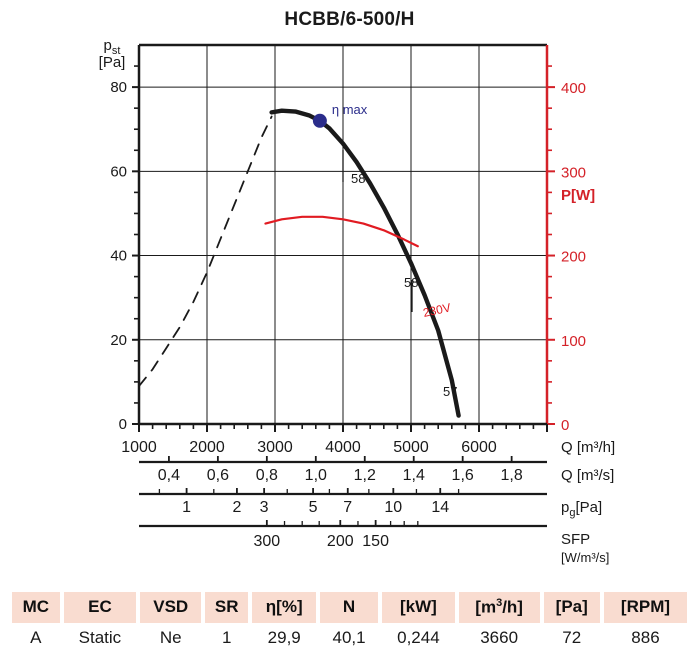 The image size is (699, 657). Describe the element at coordinates (411, 282) in the screenshot. I see `annotation-blade-mid: 58` at that location.